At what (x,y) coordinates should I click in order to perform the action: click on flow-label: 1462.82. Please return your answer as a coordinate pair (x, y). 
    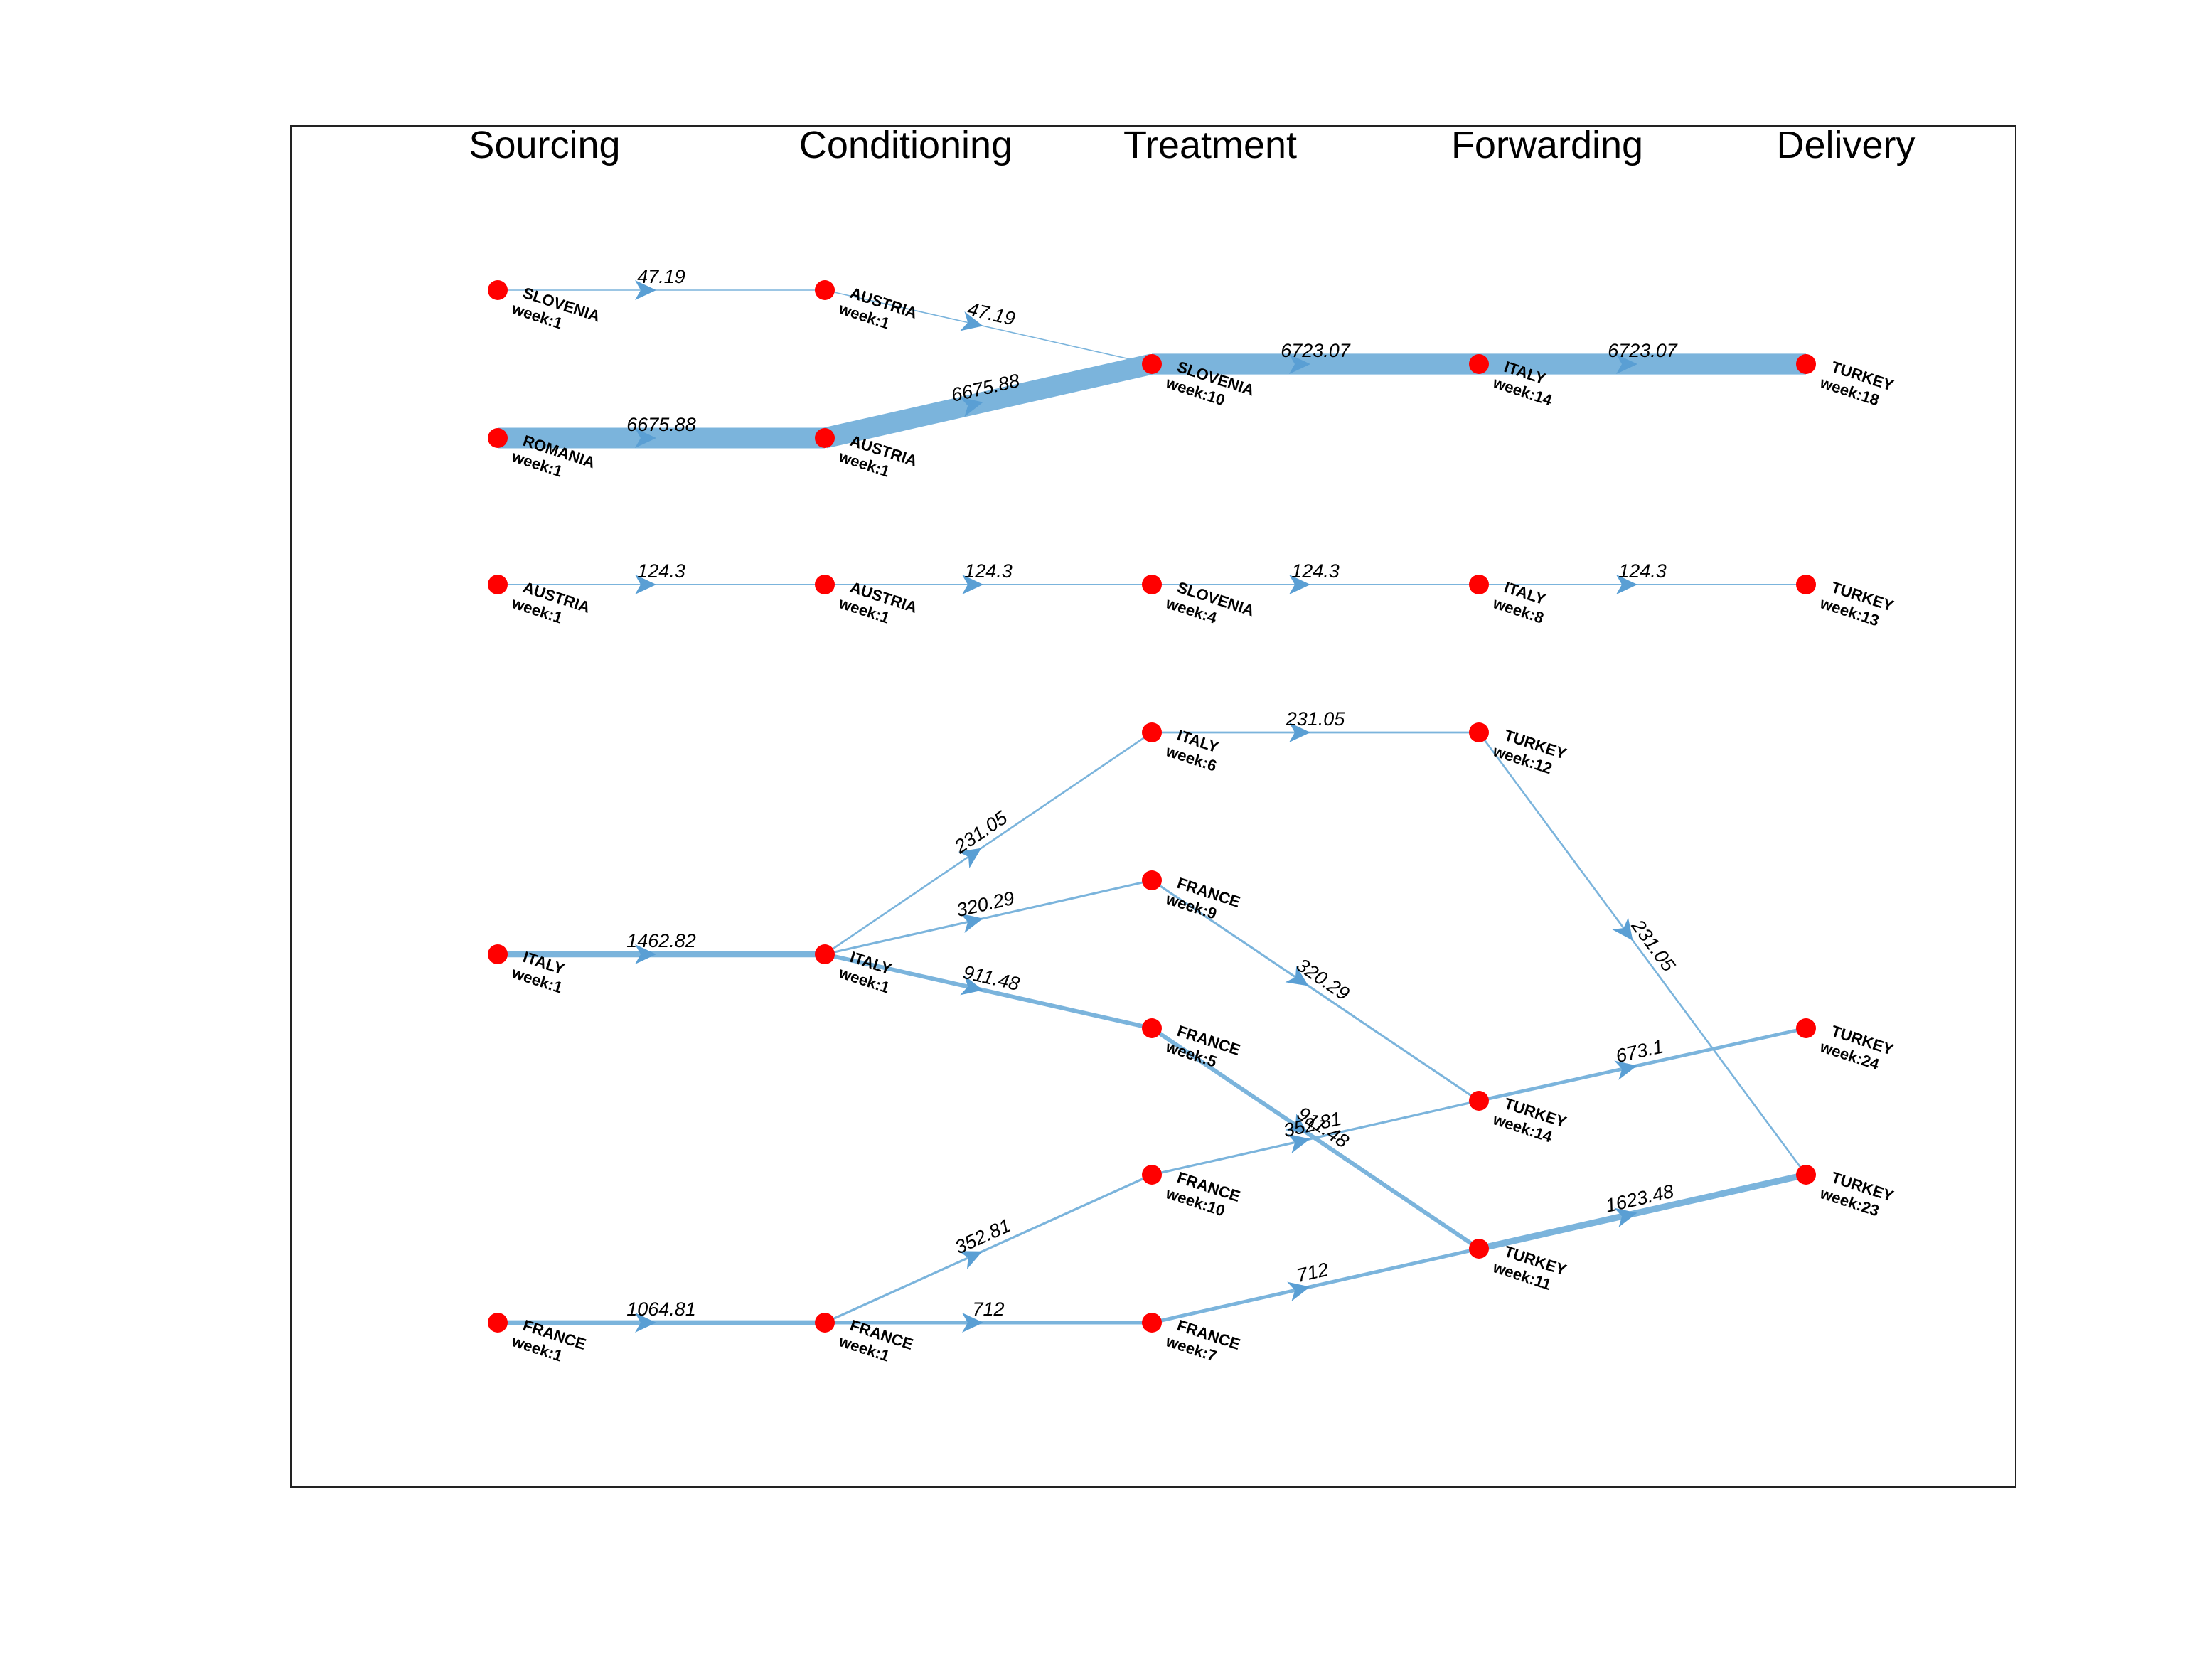
    Looking at the image, I should click on (661, 940).